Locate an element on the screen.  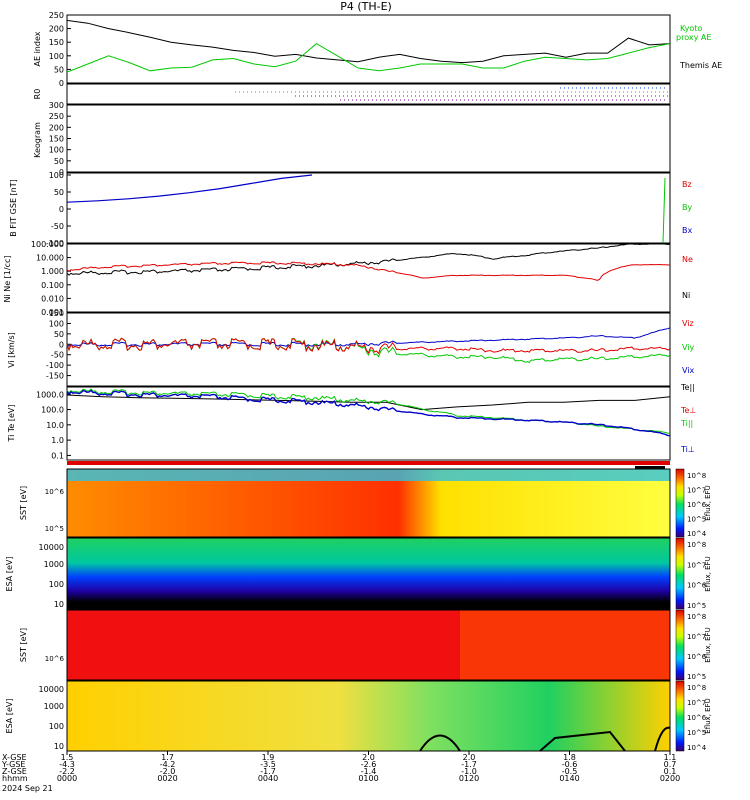
panel-velocity-frame is located at coordinates (368, 349).